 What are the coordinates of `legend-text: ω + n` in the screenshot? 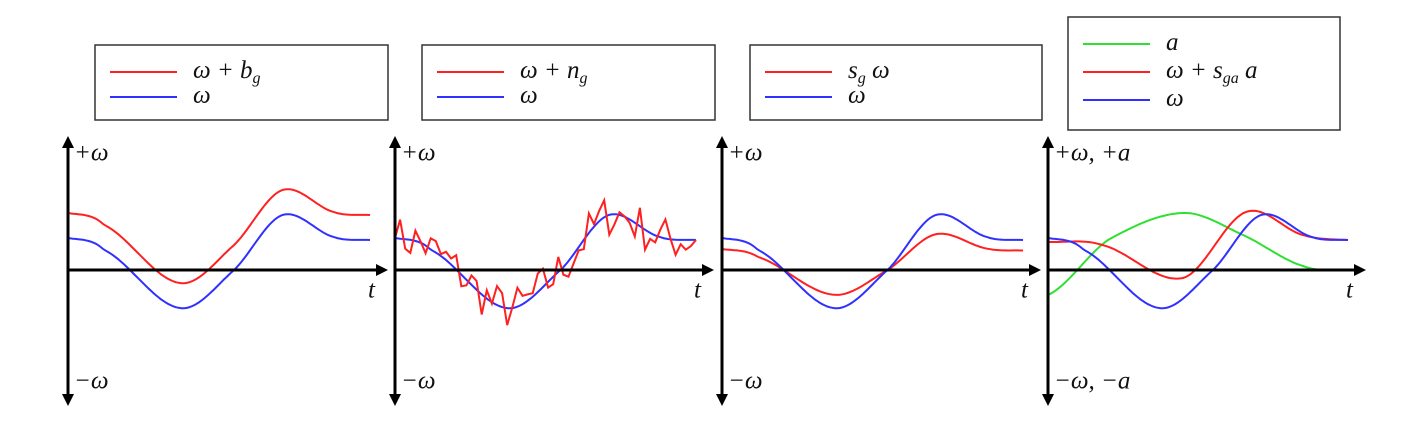 It's located at (550, 70).